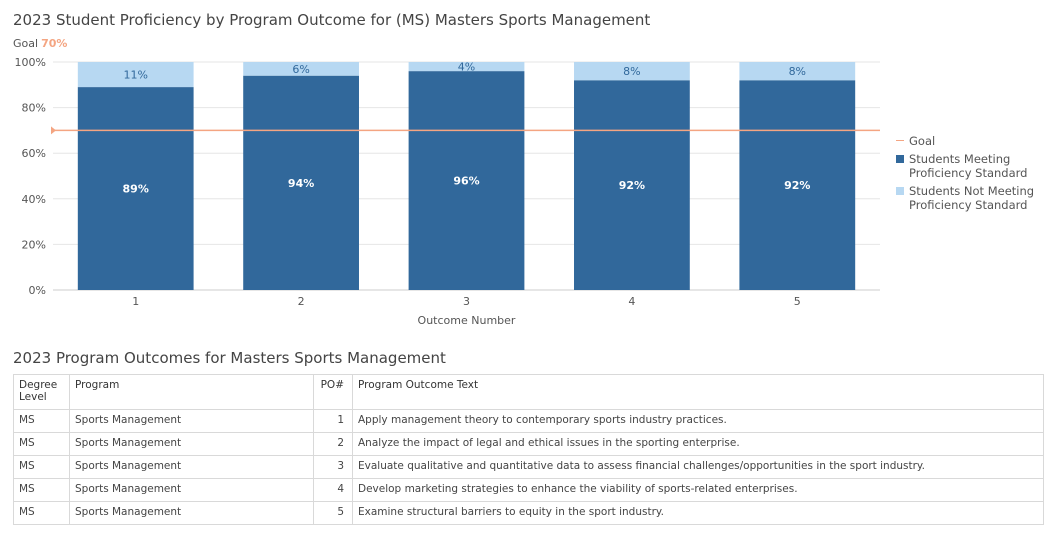 The width and height of the screenshot is (1053, 540). I want to click on header-program: Program, so click(191, 392).